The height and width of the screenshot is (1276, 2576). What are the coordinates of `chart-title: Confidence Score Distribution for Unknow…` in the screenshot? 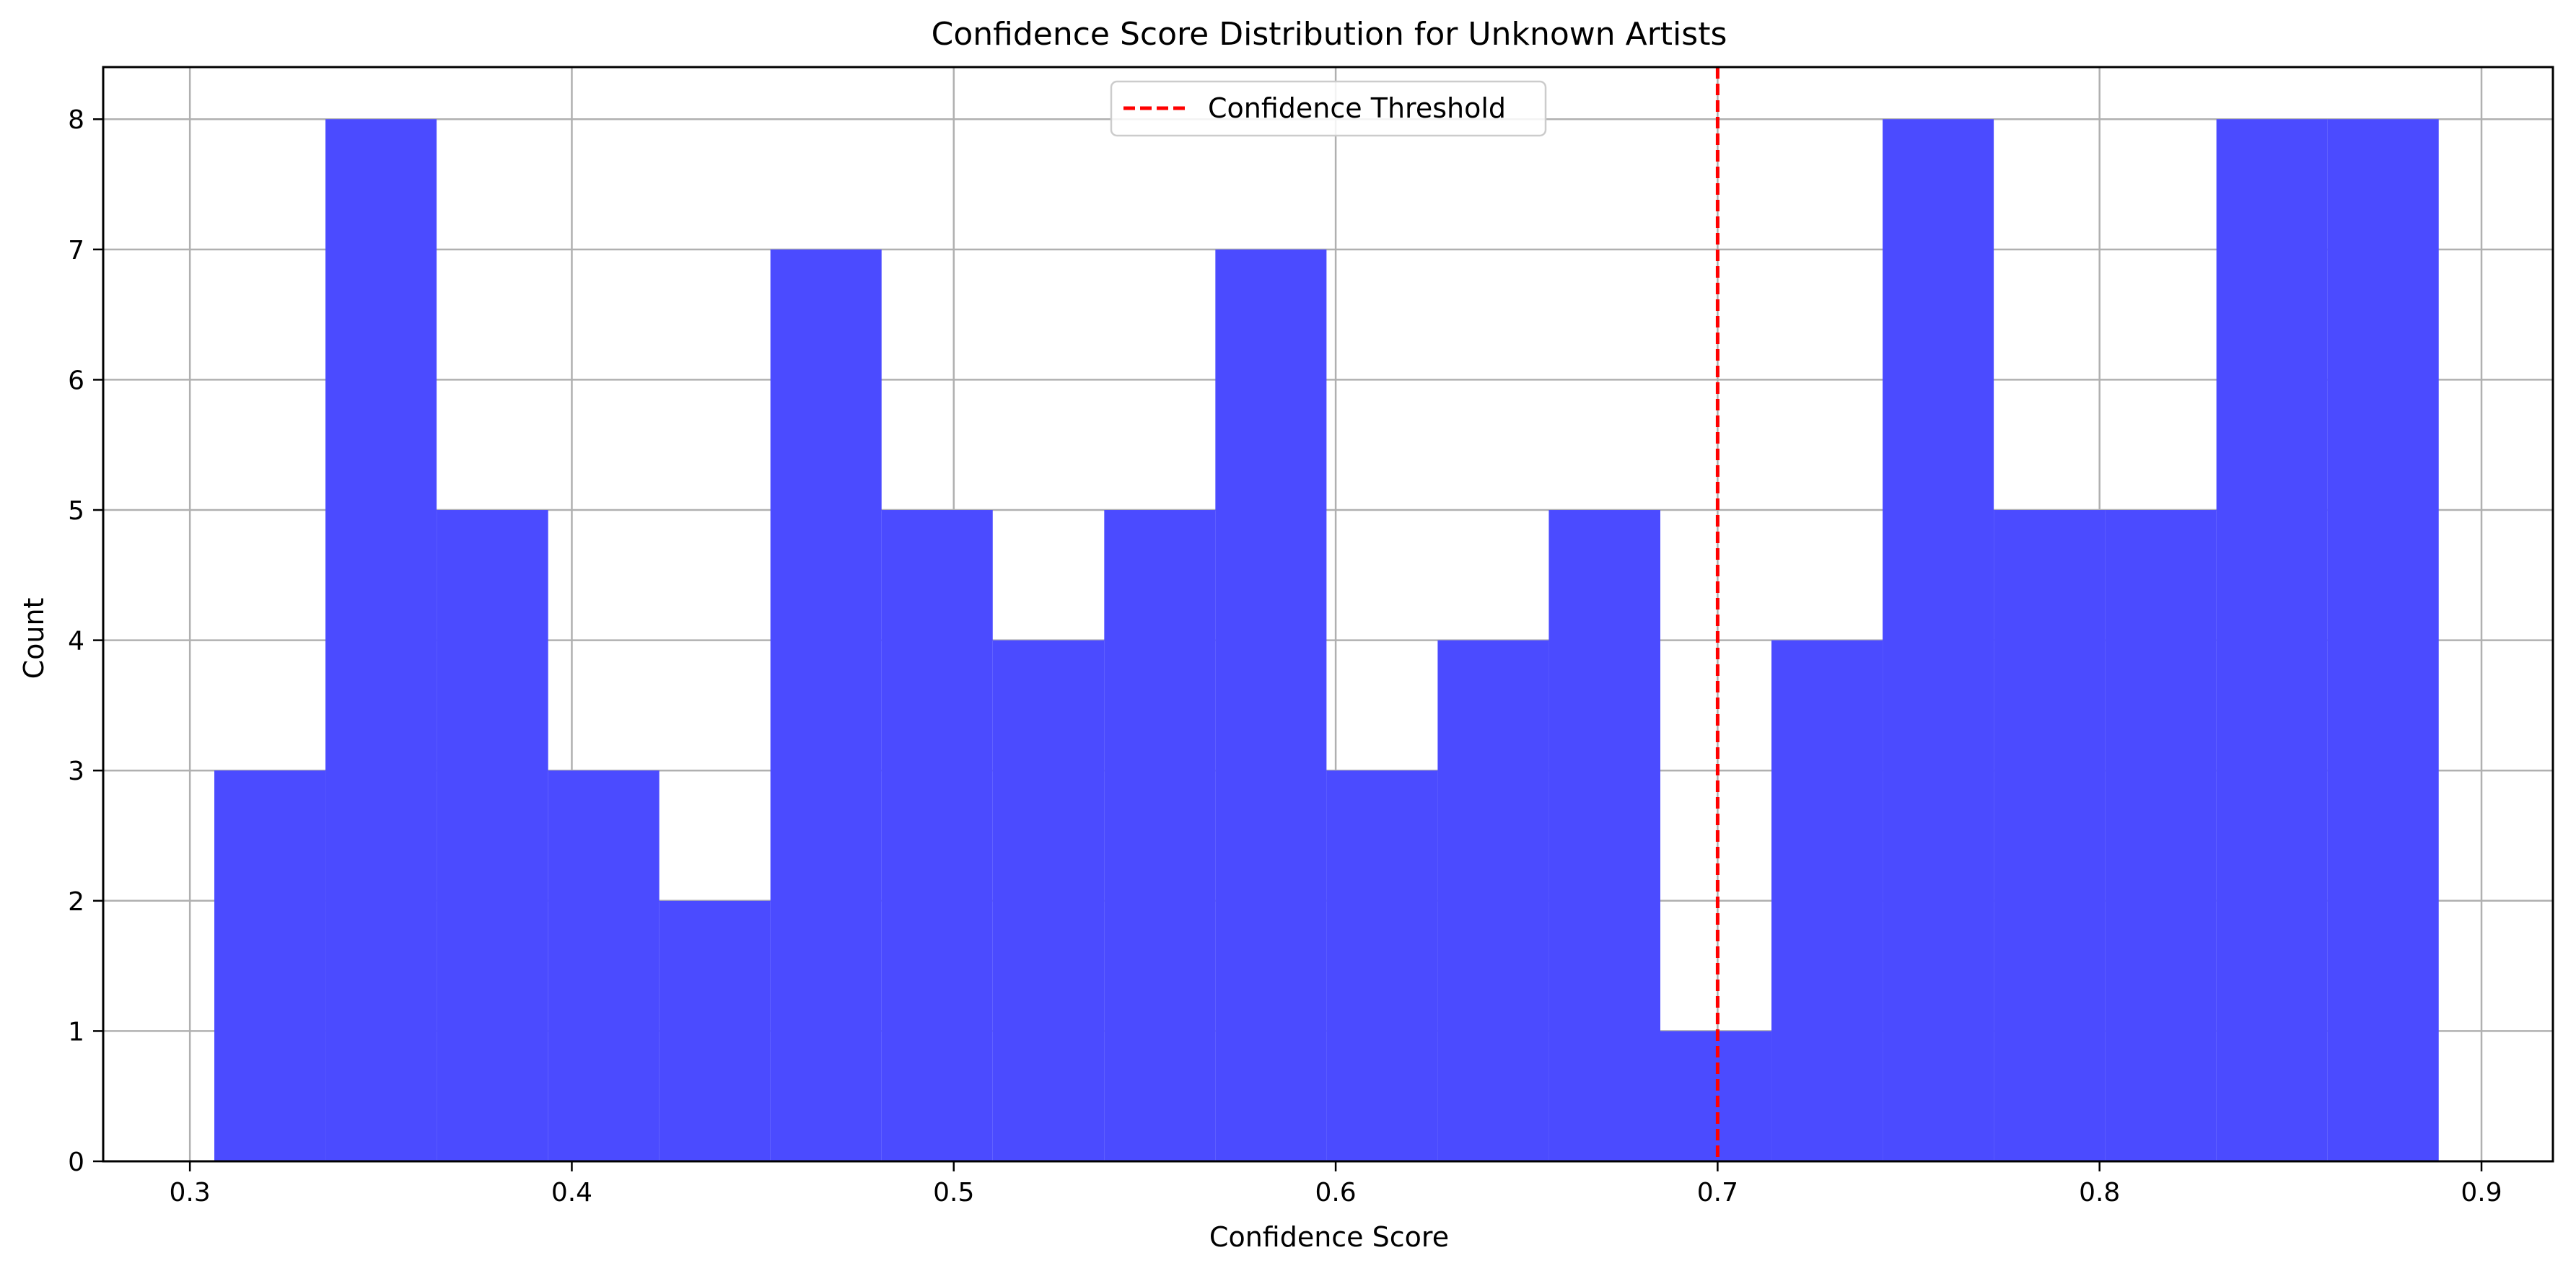 It's located at (1329, 35).